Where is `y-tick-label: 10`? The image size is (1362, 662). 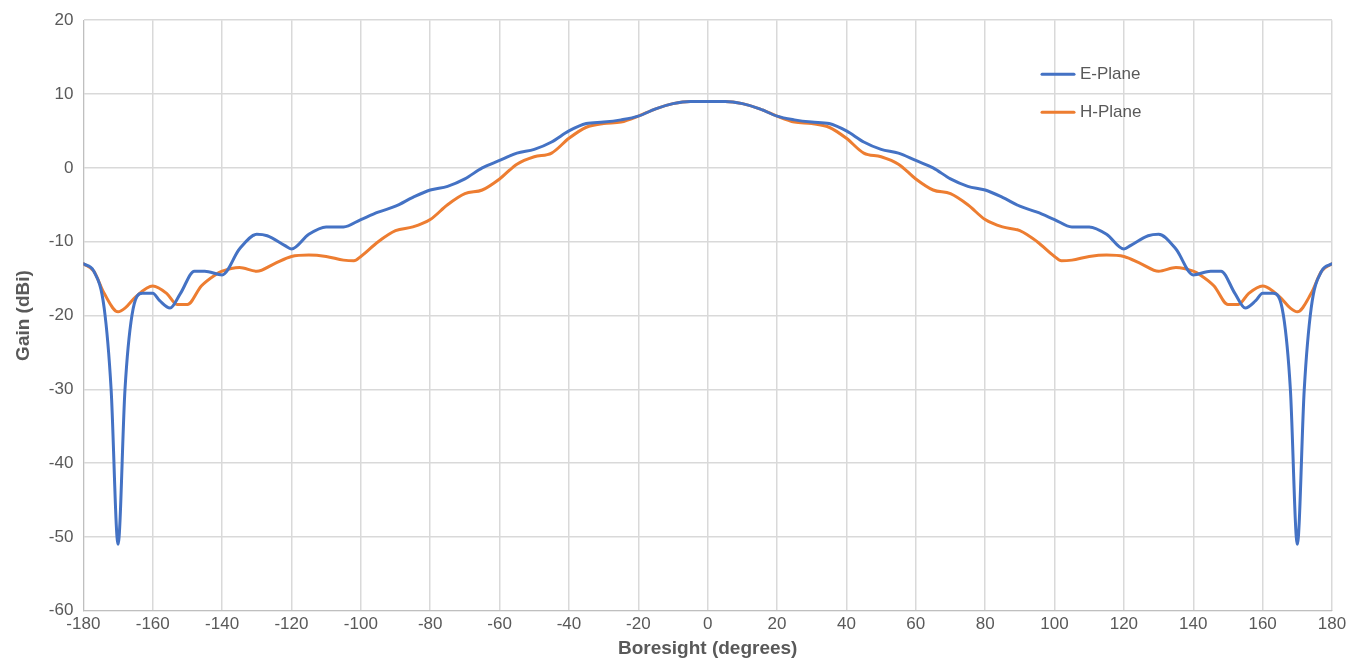
y-tick-label: 10 is located at coordinates (64, 93).